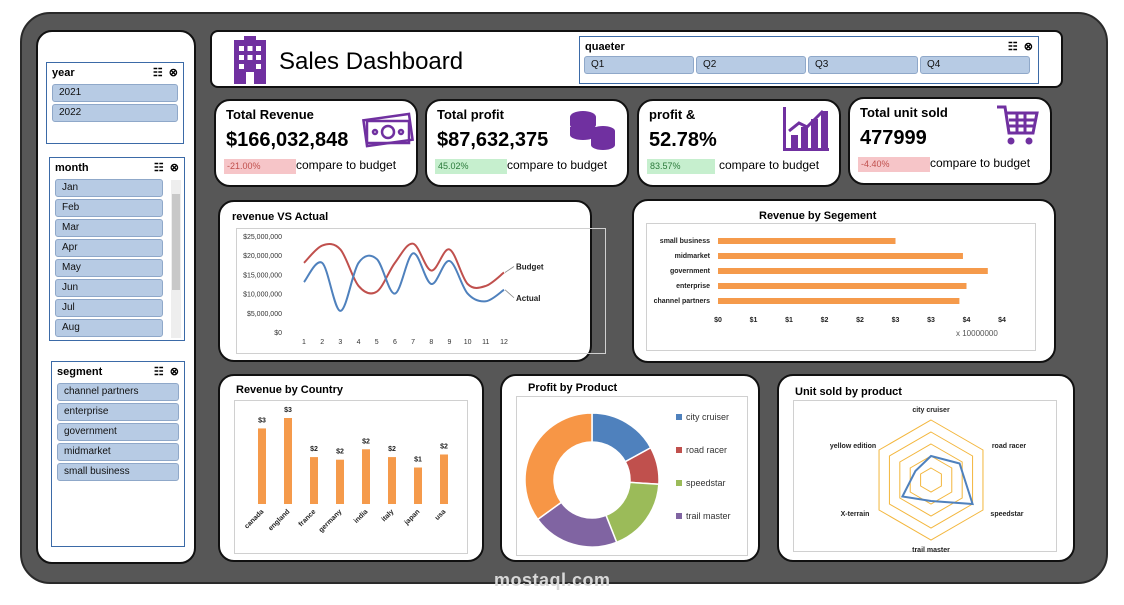  Describe the element at coordinates (279, 520) in the screenshot. I see `category-label: england` at that location.